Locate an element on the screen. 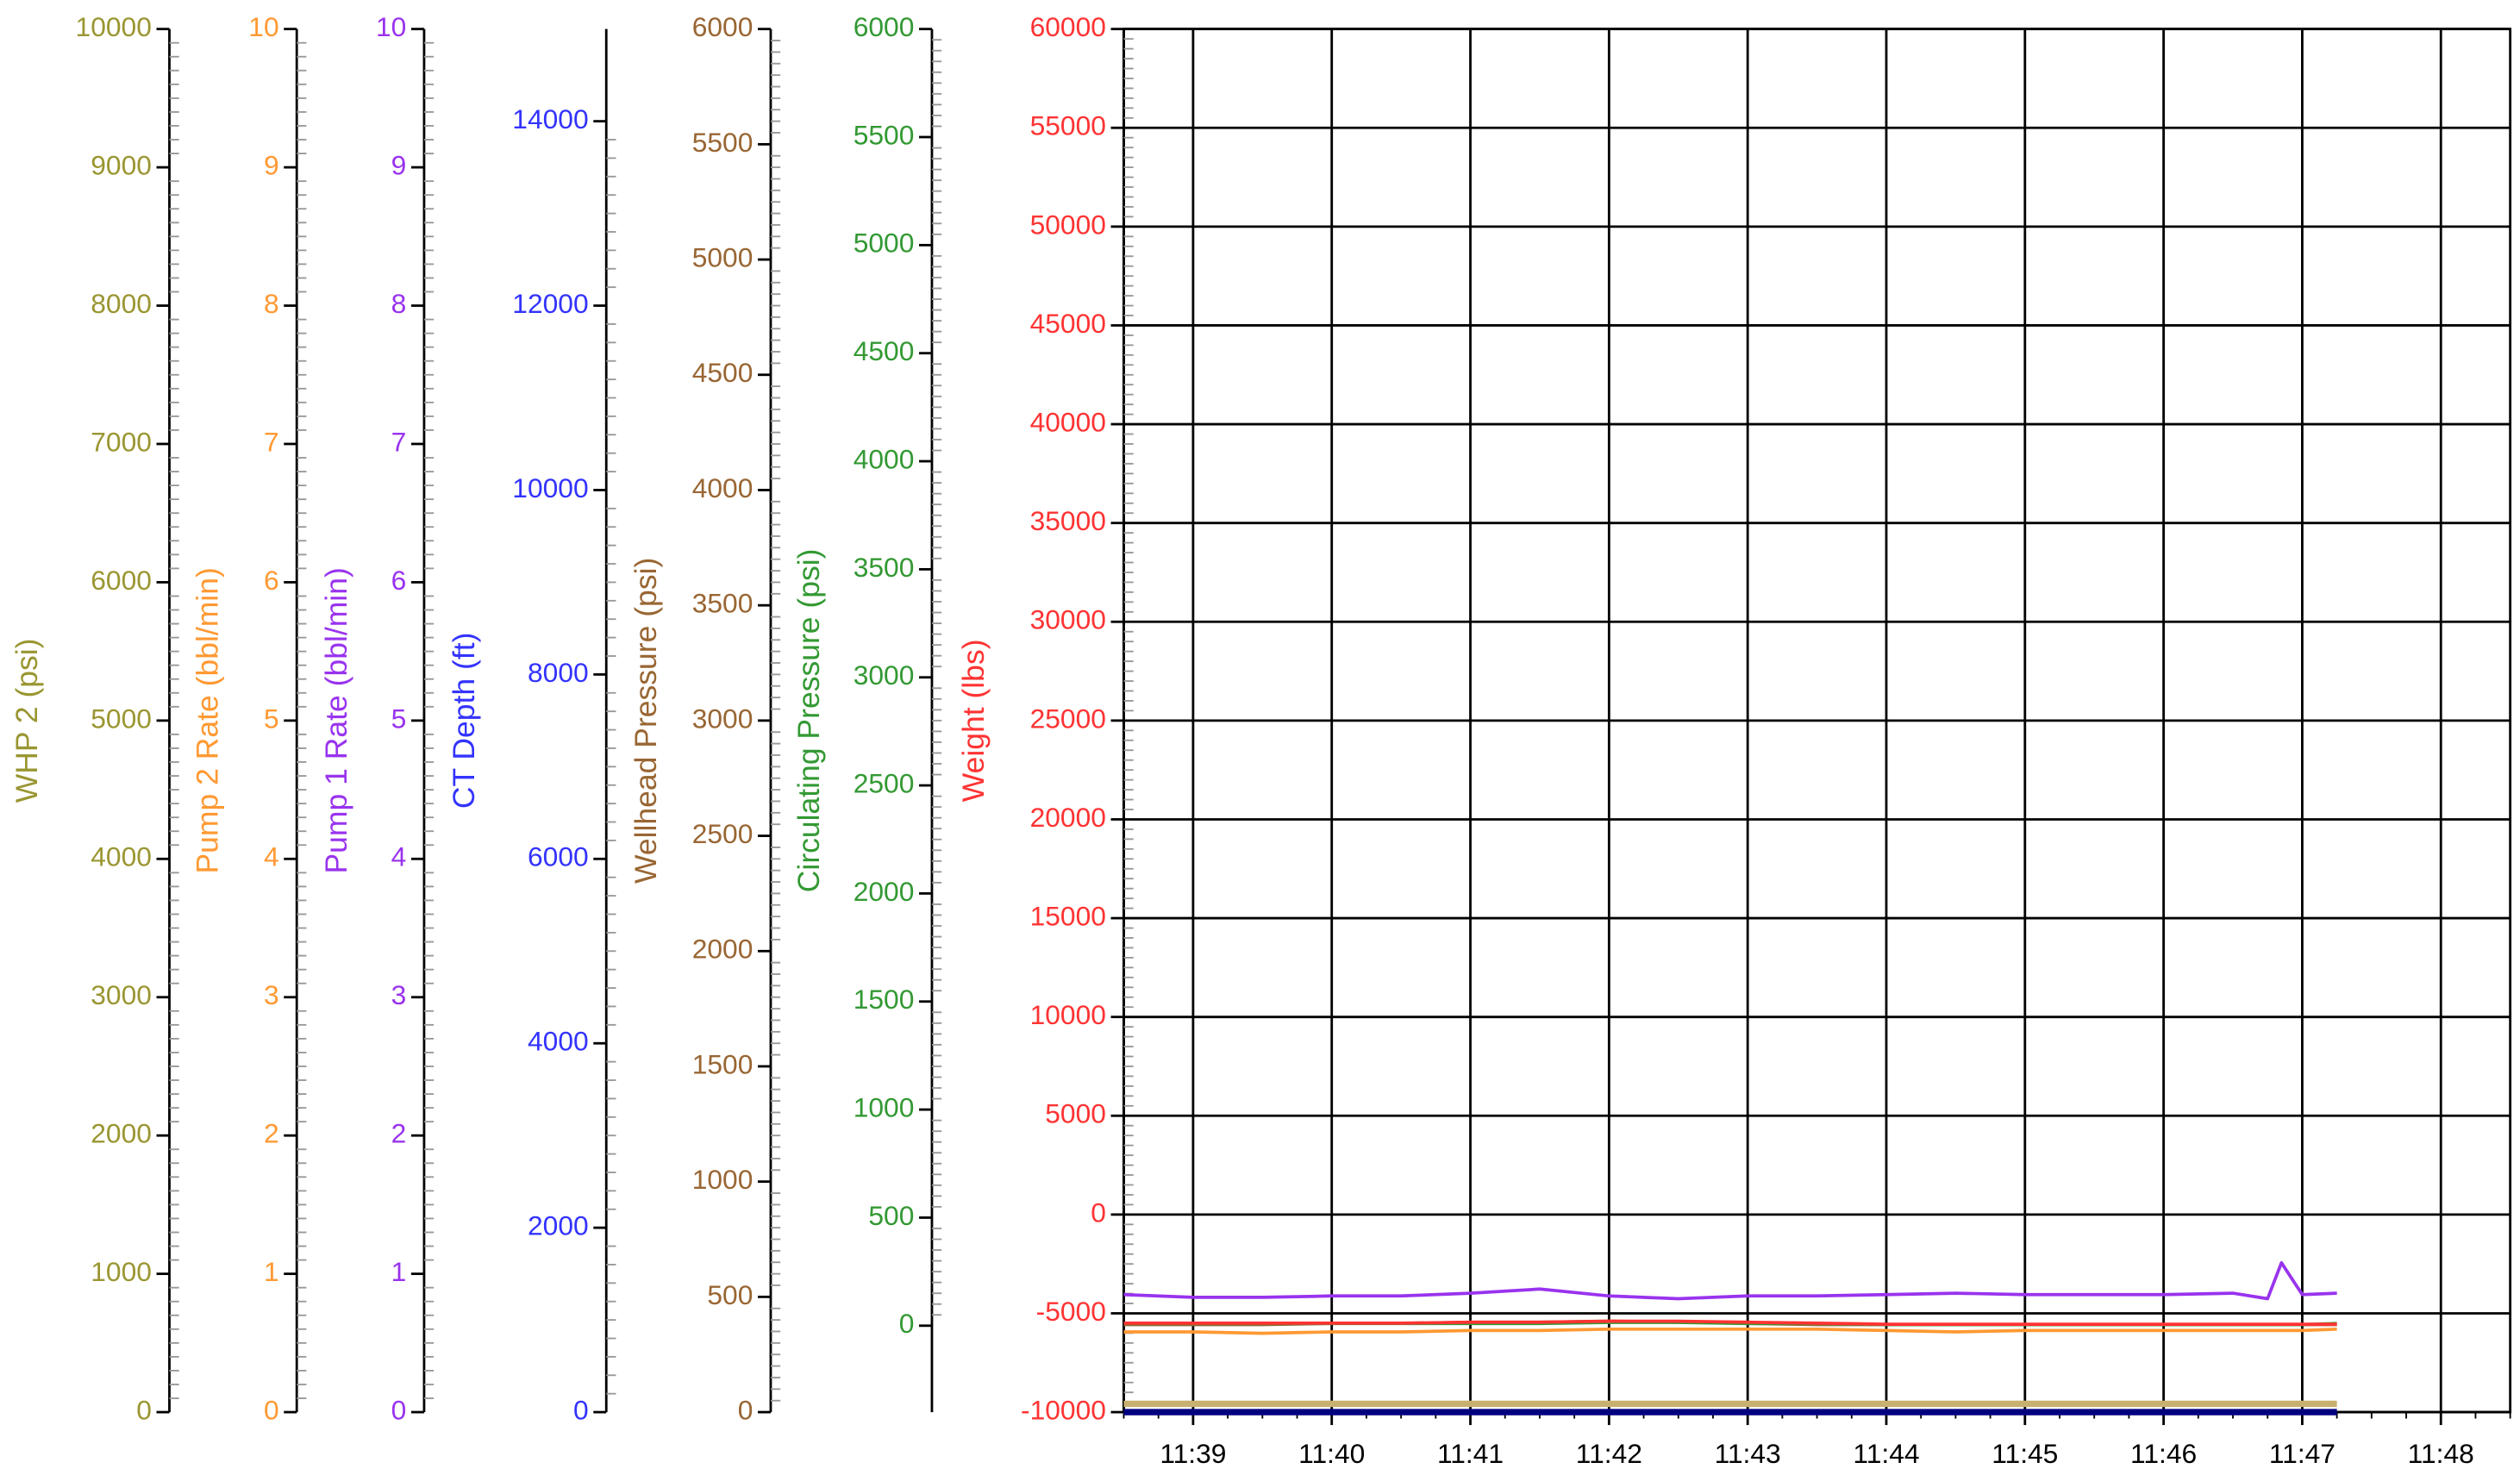 The height and width of the screenshot is (1475, 2520). x-tick-label: 11:39 is located at coordinates (1193, 1453).